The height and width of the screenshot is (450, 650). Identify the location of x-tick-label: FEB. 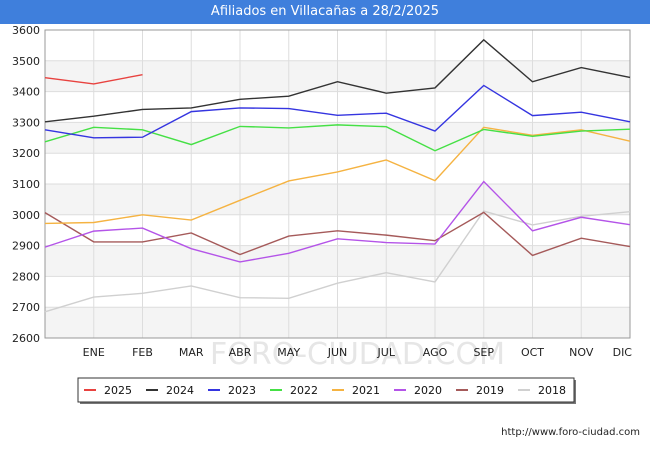
(142, 352).